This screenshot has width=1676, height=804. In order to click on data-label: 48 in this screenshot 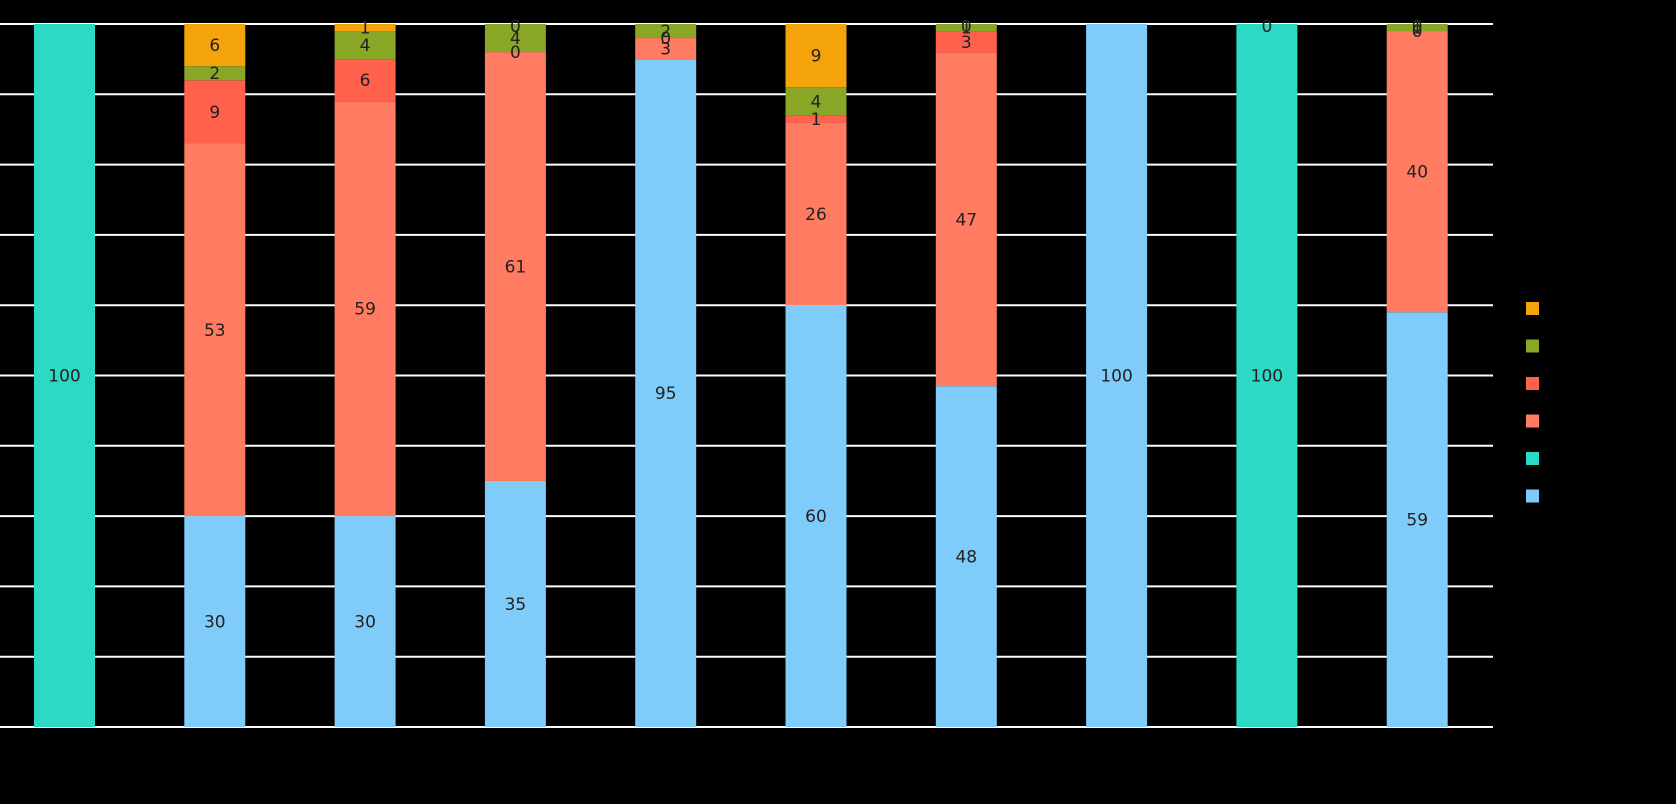, I will do `click(966, 558)`.